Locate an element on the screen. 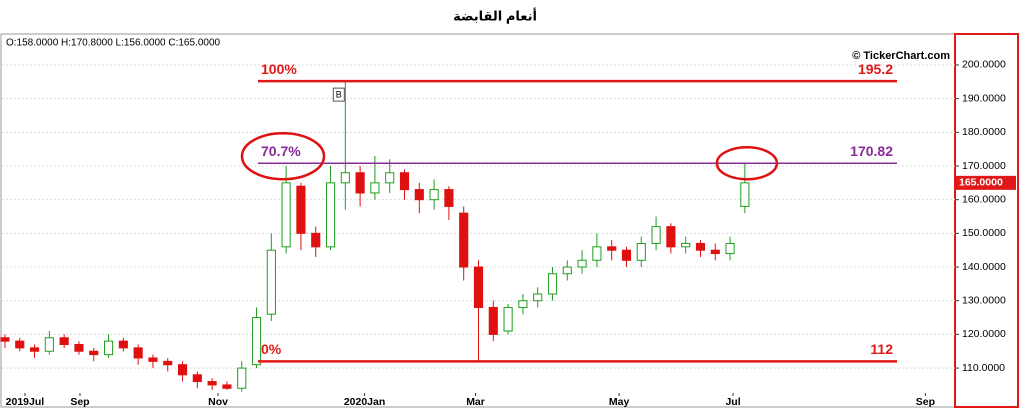 This screenshot has width=1020, height=409. y-tick-label: 200.0000 is located at coordinates (984, 65).